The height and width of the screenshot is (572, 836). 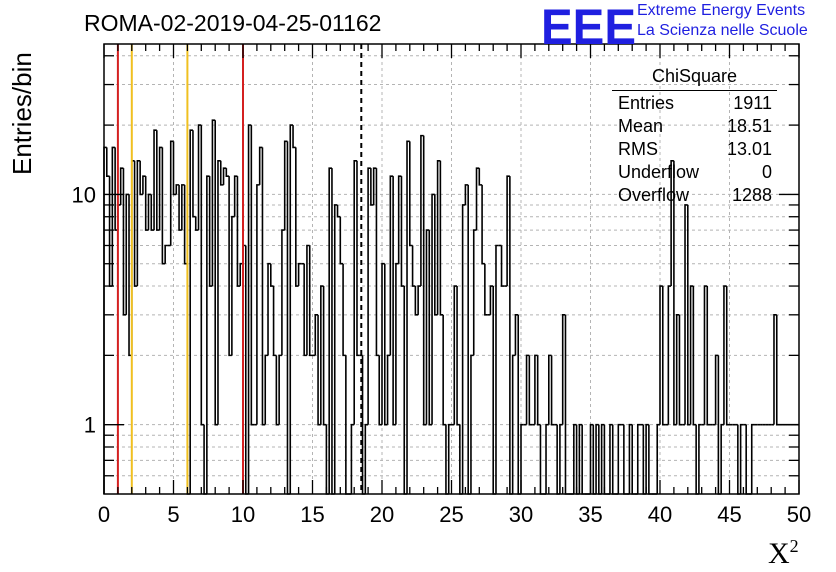 What do you see at coordinates (783, 553) in the screenshot?
I see `x-axis-label: X2` at bounding box center [783, 553].